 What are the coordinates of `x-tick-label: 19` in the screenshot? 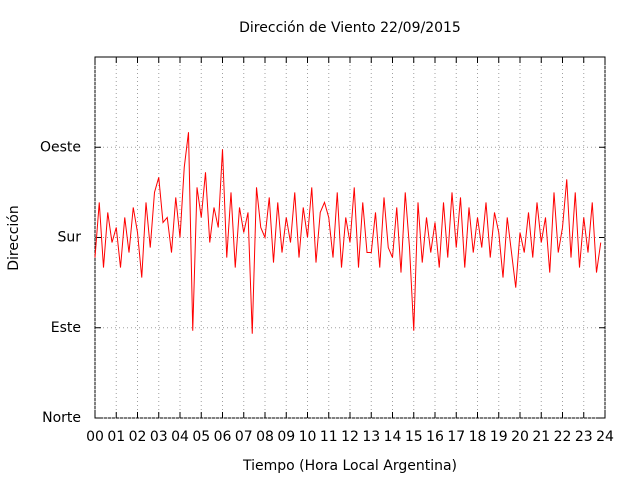 It's located at (499, 437).